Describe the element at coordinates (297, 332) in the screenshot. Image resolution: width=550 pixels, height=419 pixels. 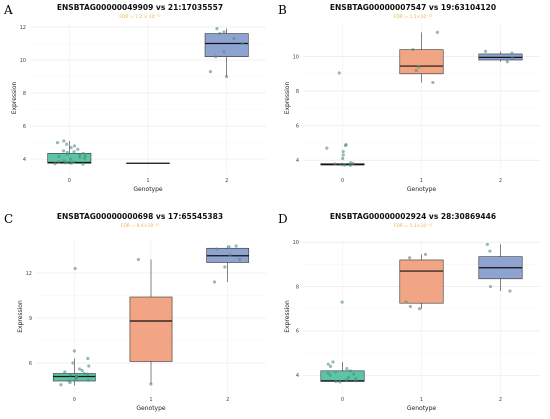
I see `y-tick-label: 6` at that location.